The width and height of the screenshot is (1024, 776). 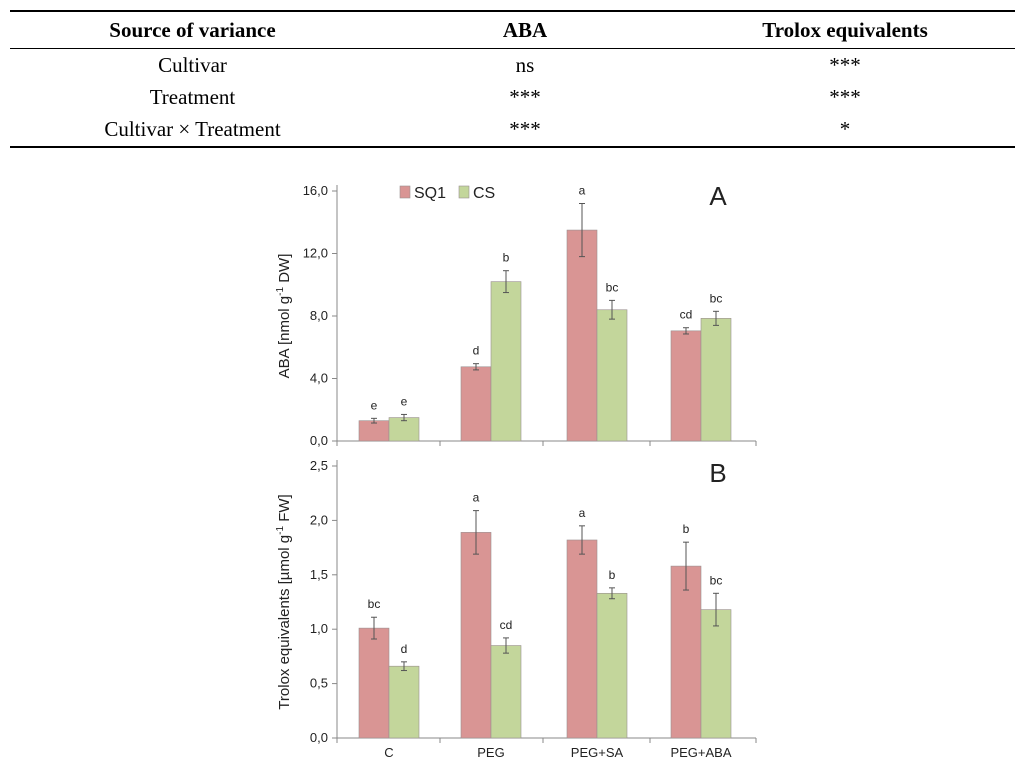 What do you see at coordinates (430, 193) in the screenshot?
I see `legend-label-sq1: SQ1` at bounding box center [430, 193].